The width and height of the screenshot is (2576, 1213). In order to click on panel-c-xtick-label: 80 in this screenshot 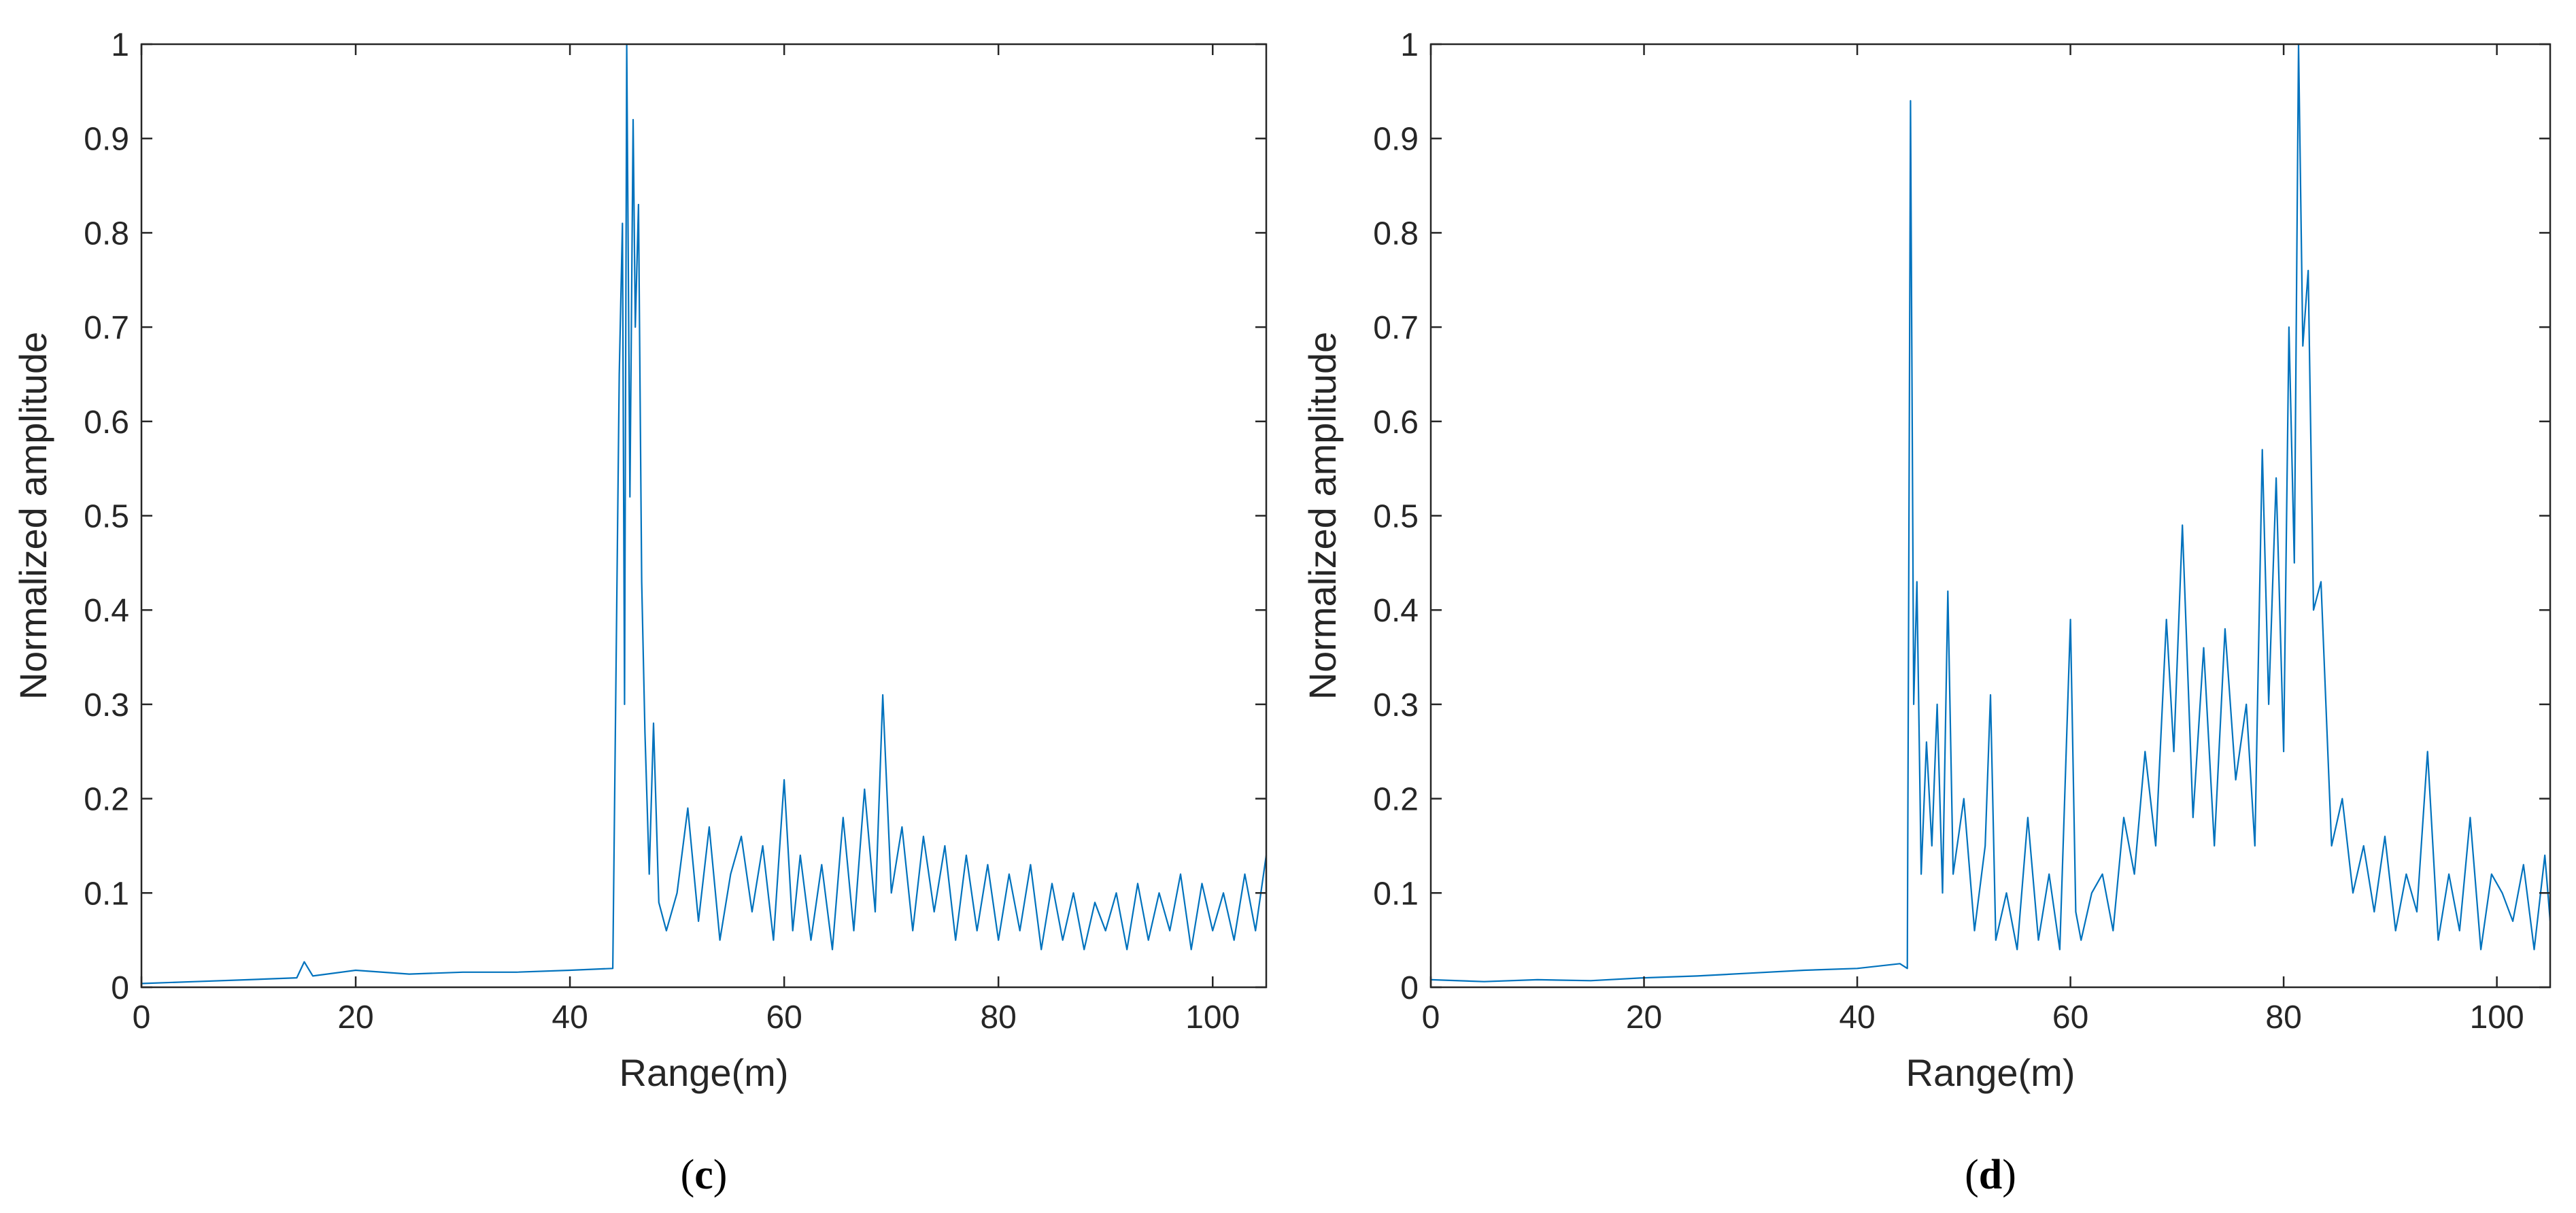, I will do `click(998, 1018)`.